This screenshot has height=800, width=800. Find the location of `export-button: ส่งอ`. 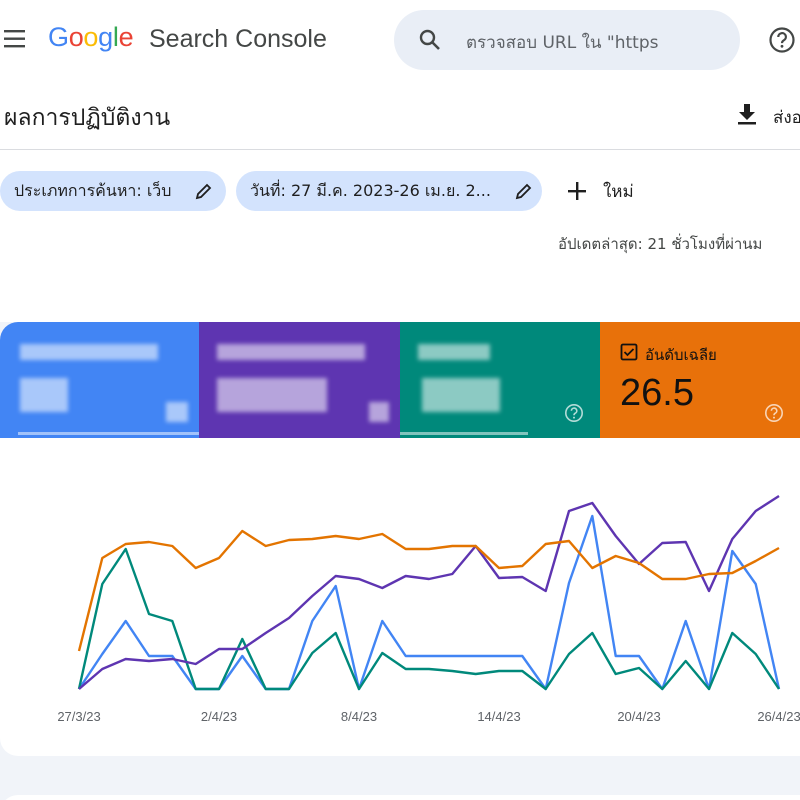

export-button: ส่งอ is located at coordinates (786, 118).